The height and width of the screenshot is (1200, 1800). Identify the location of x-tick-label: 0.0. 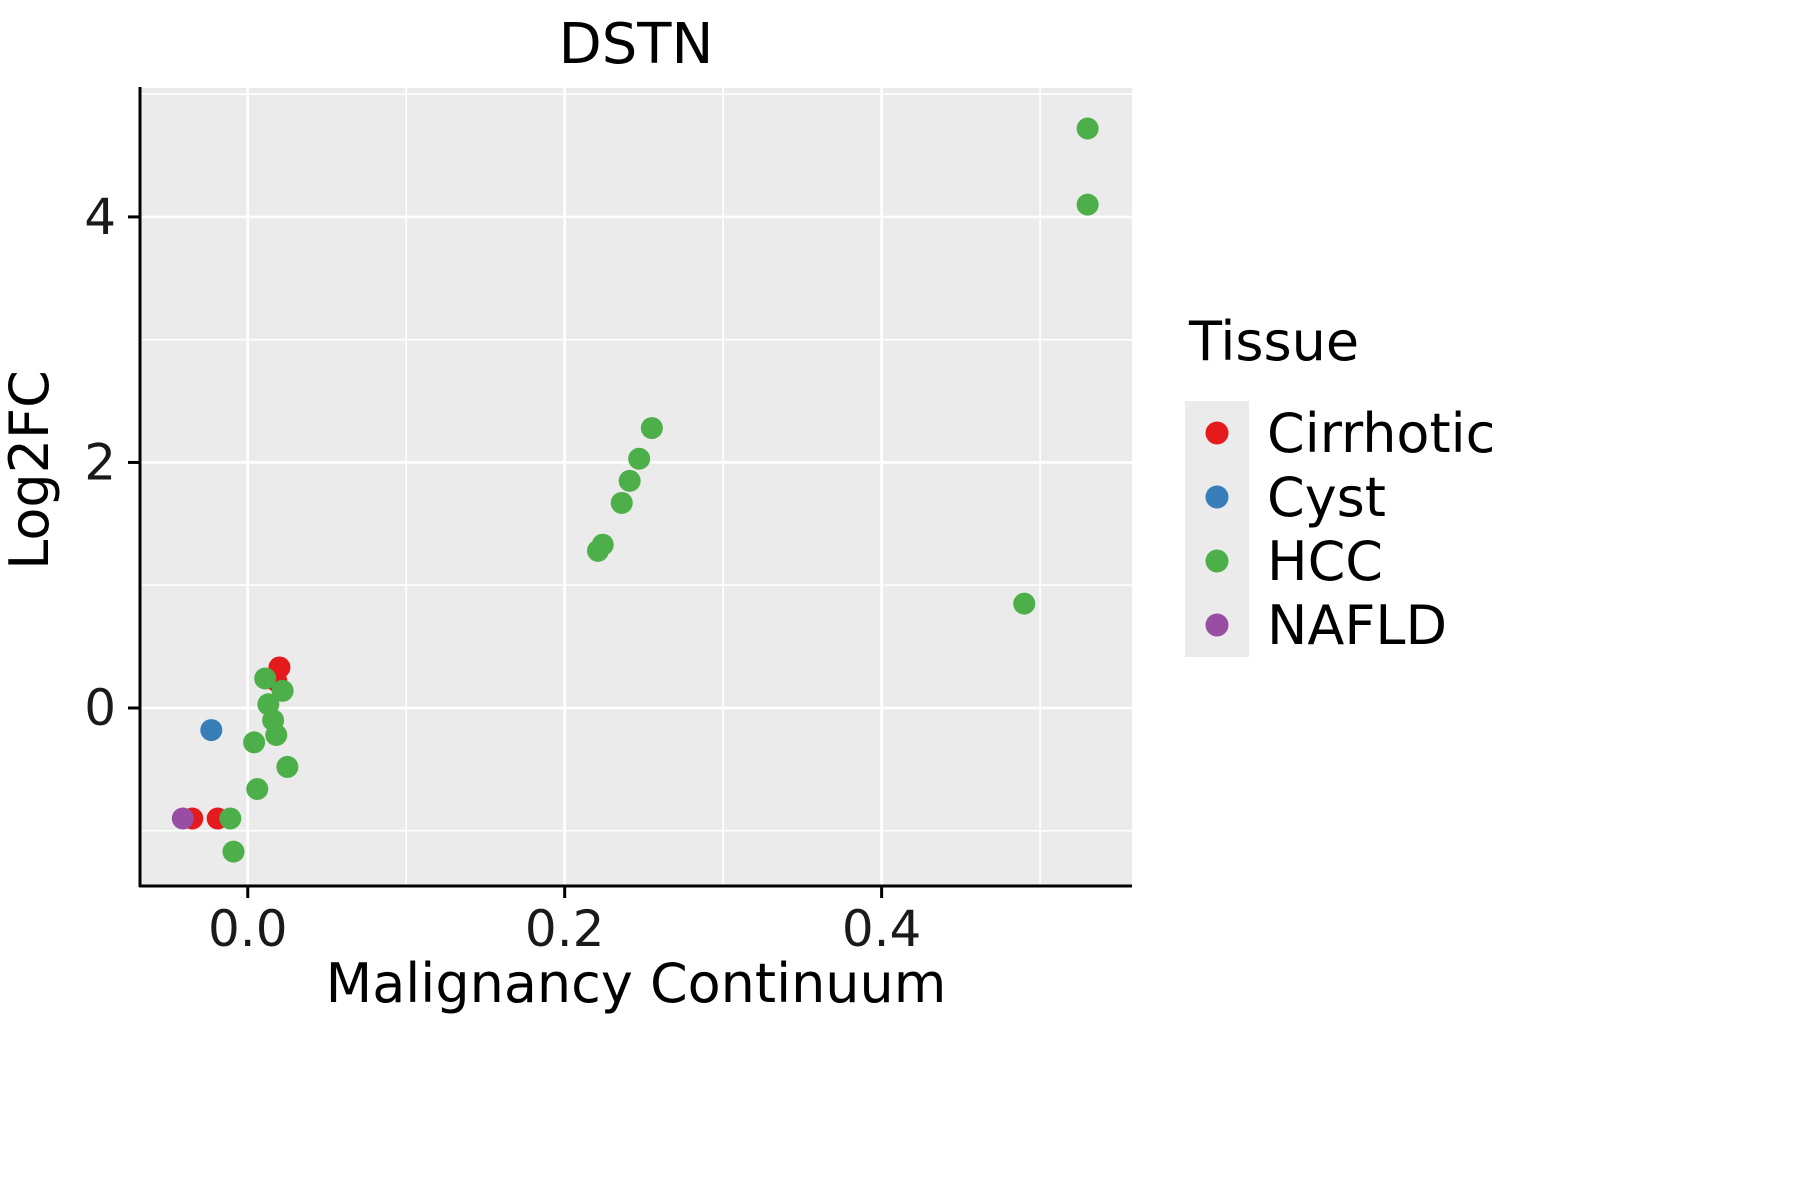
(248, 929).